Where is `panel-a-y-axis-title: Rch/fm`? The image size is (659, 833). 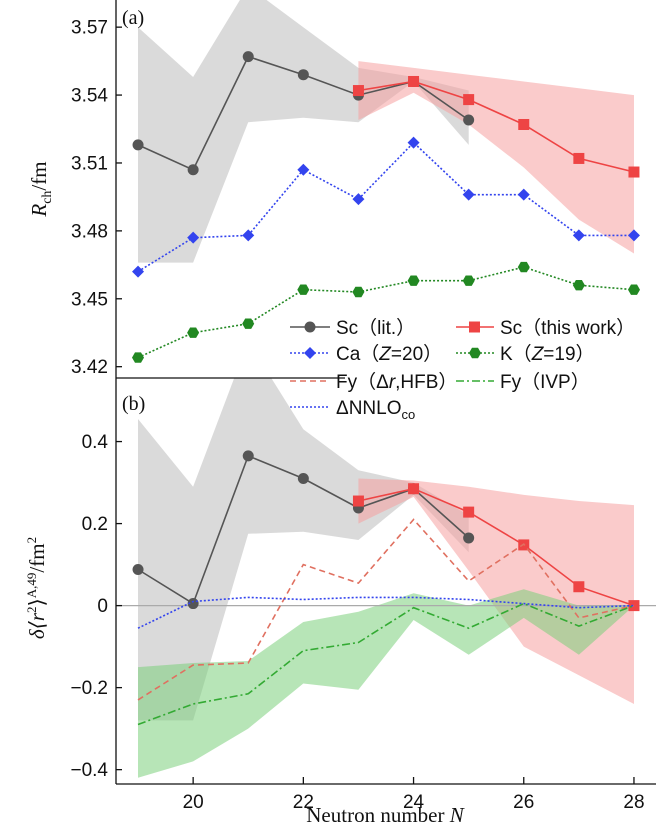
panel-a-y-axis-title: Rch/fm is located at coordinates (41, 189).